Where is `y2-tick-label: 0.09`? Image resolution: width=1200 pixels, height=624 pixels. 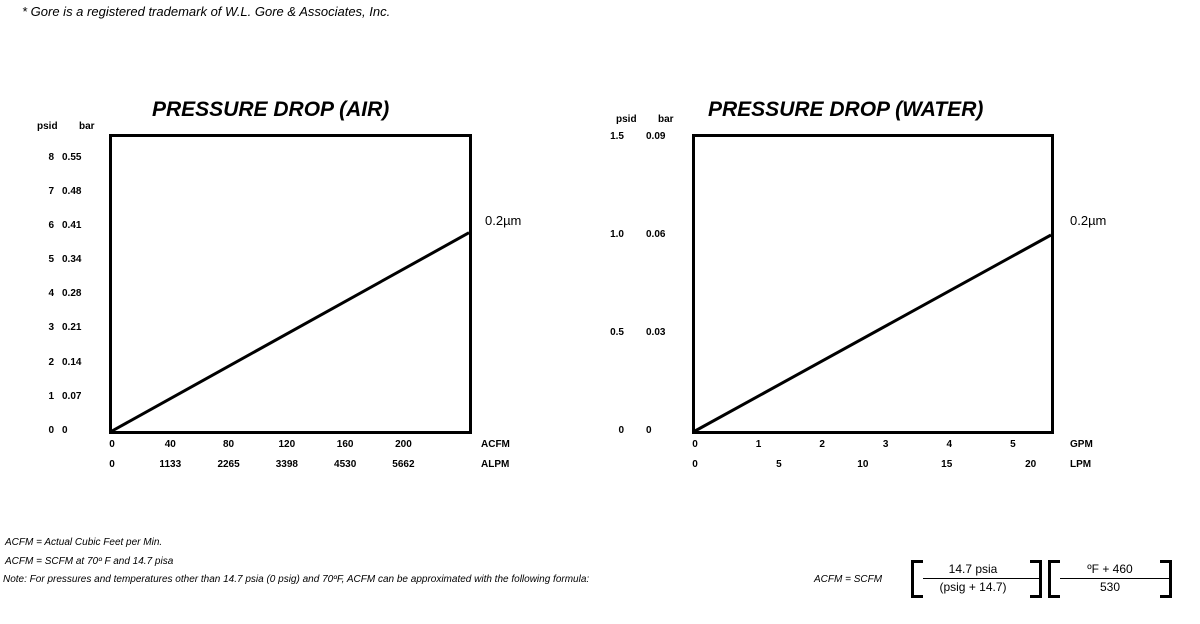 y2-tick-label: 0.09 is located at coordinates (656, 136).